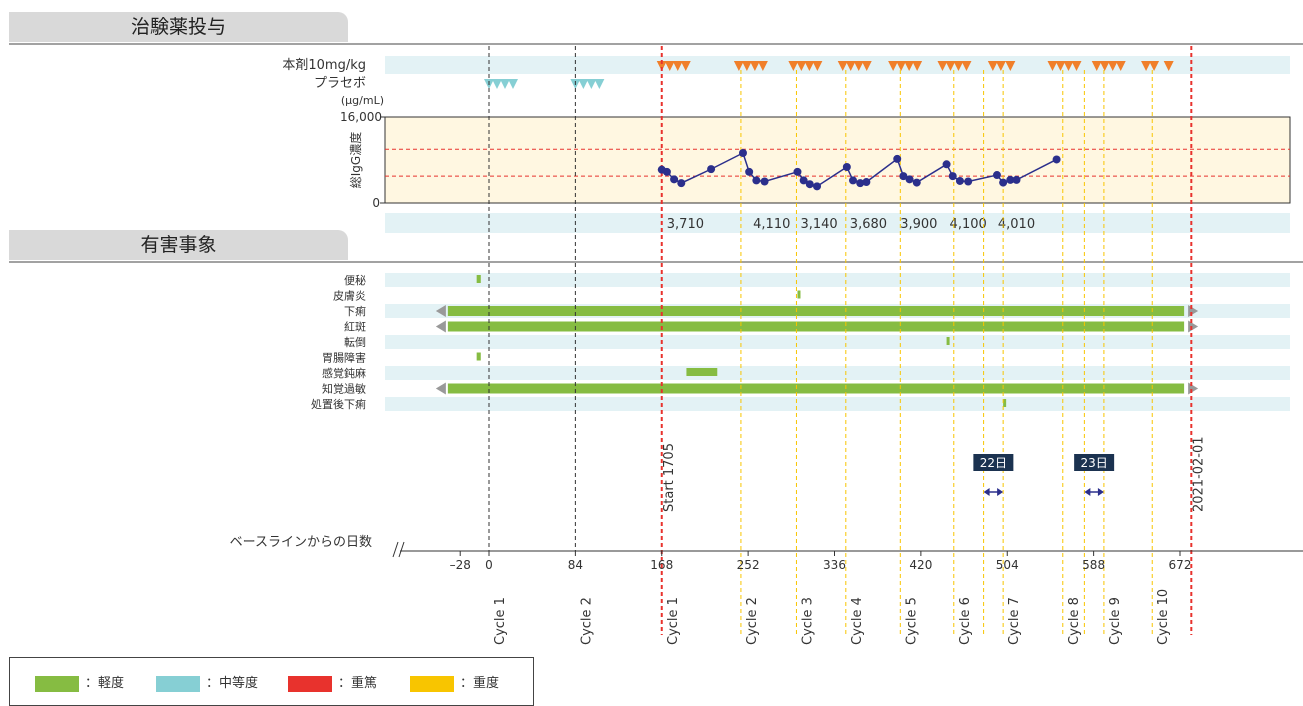 Image resolution: width=1303 pixels, height=706 pixels. Describe the element at coordinates (355, 280) in the screenshot. I see `ae-row-label: 便秘` at that location.